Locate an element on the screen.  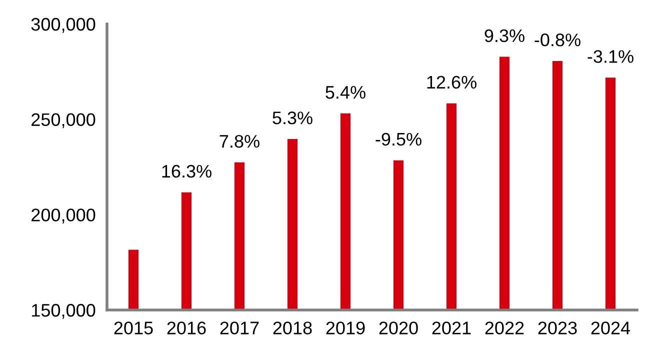
annotation: -9.5% is located at coordinates (399, 139).